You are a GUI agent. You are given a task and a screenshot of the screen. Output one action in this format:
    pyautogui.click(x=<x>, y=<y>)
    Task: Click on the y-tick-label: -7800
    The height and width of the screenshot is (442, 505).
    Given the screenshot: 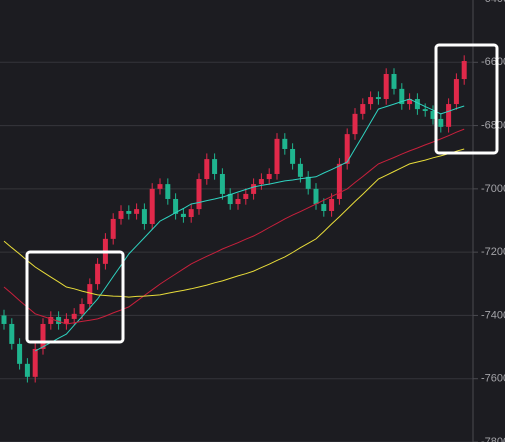 What is the action you would take?
    pyautogui.click(x=493, y=439)
    